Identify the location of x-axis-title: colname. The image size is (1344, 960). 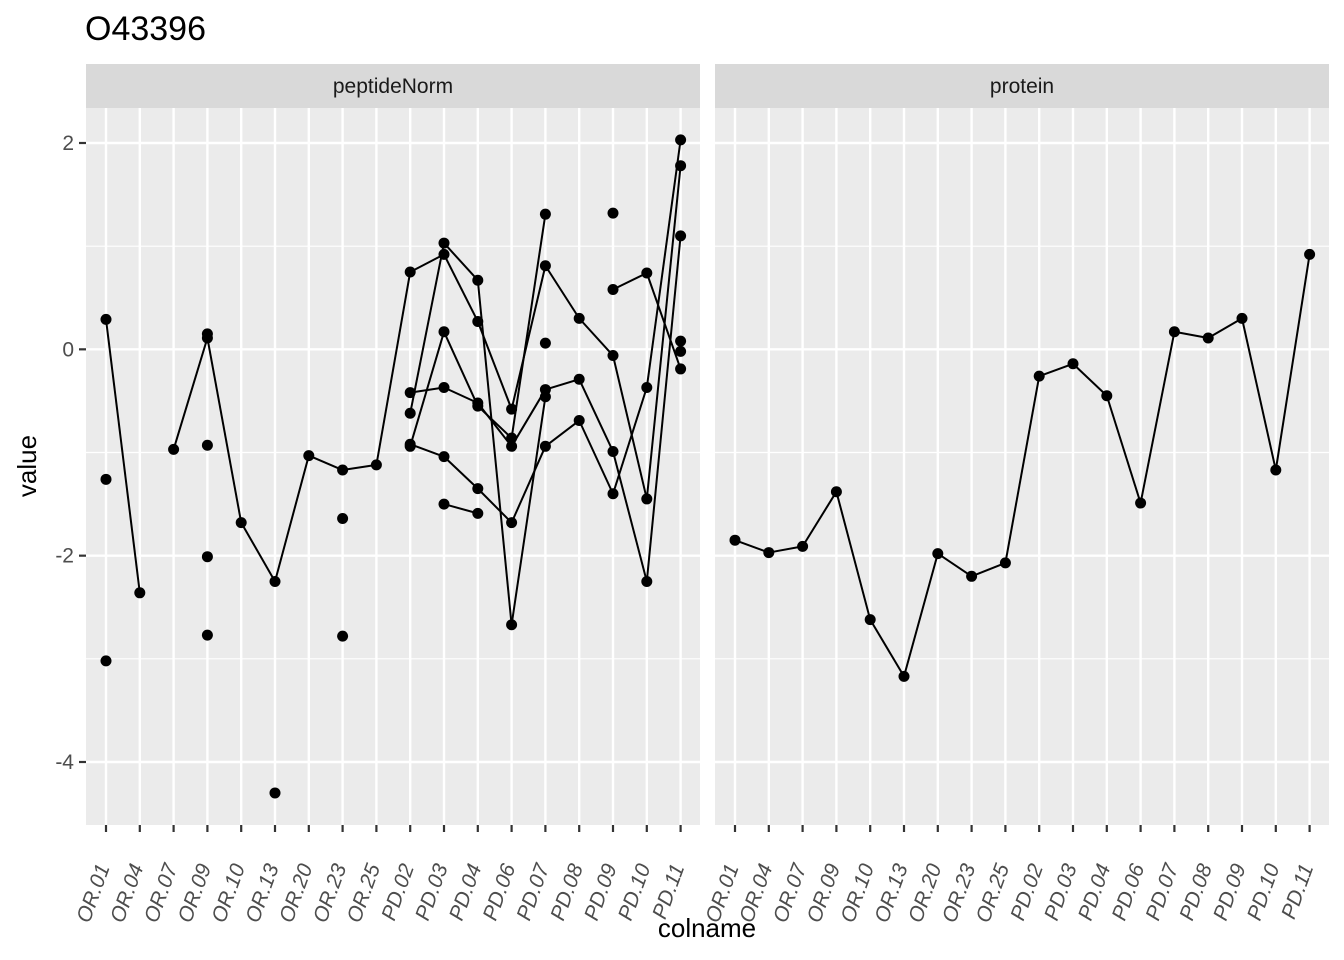
(707, 928).